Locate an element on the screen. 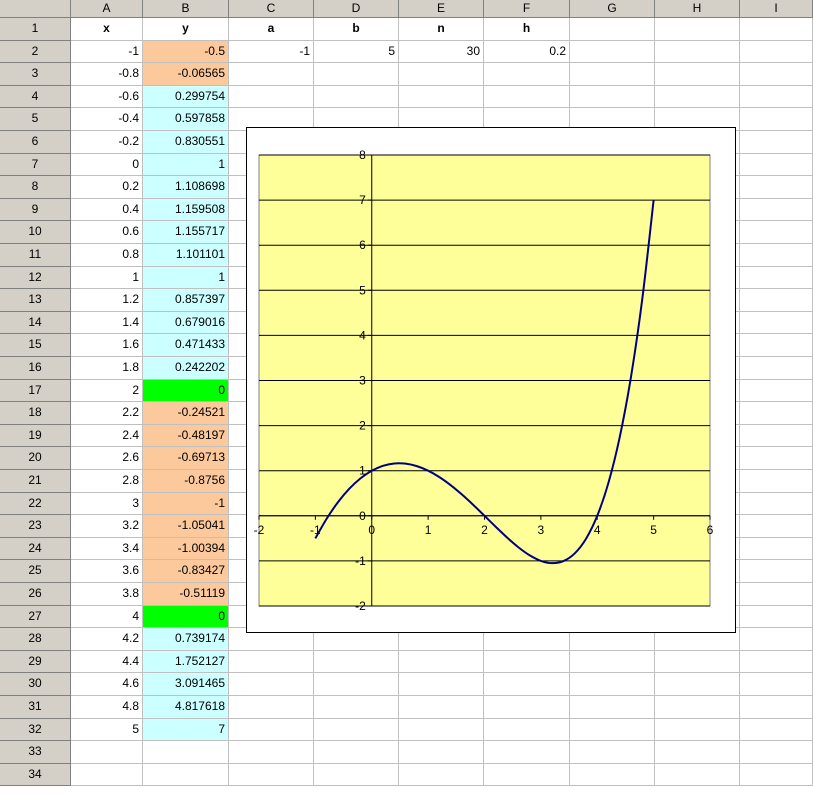 This screenshot has height=796, width=813. row-header: 8 is located at coordinates (35, 187).